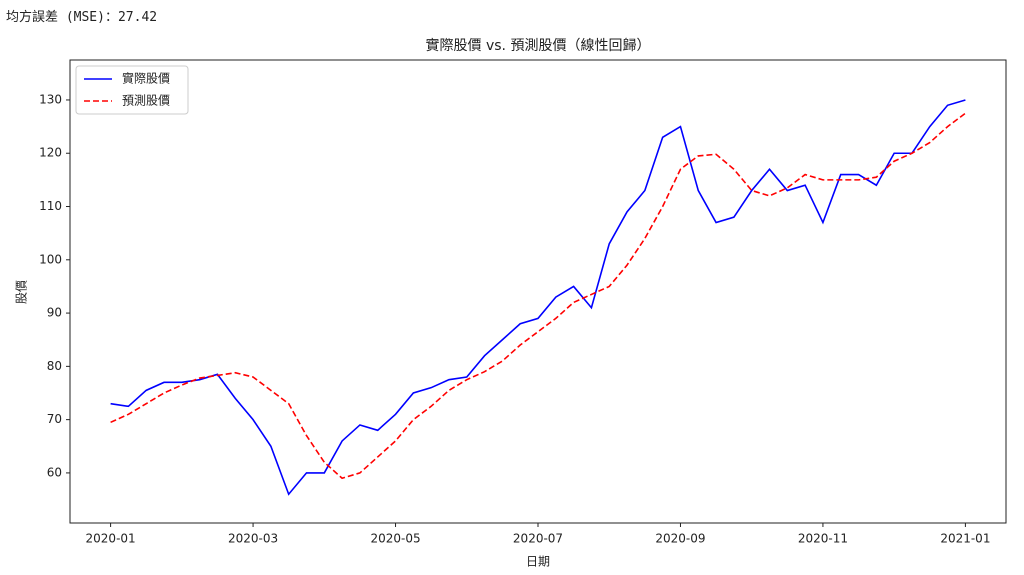  I want to click on legend-label: 預測股價, so click(146, 101).